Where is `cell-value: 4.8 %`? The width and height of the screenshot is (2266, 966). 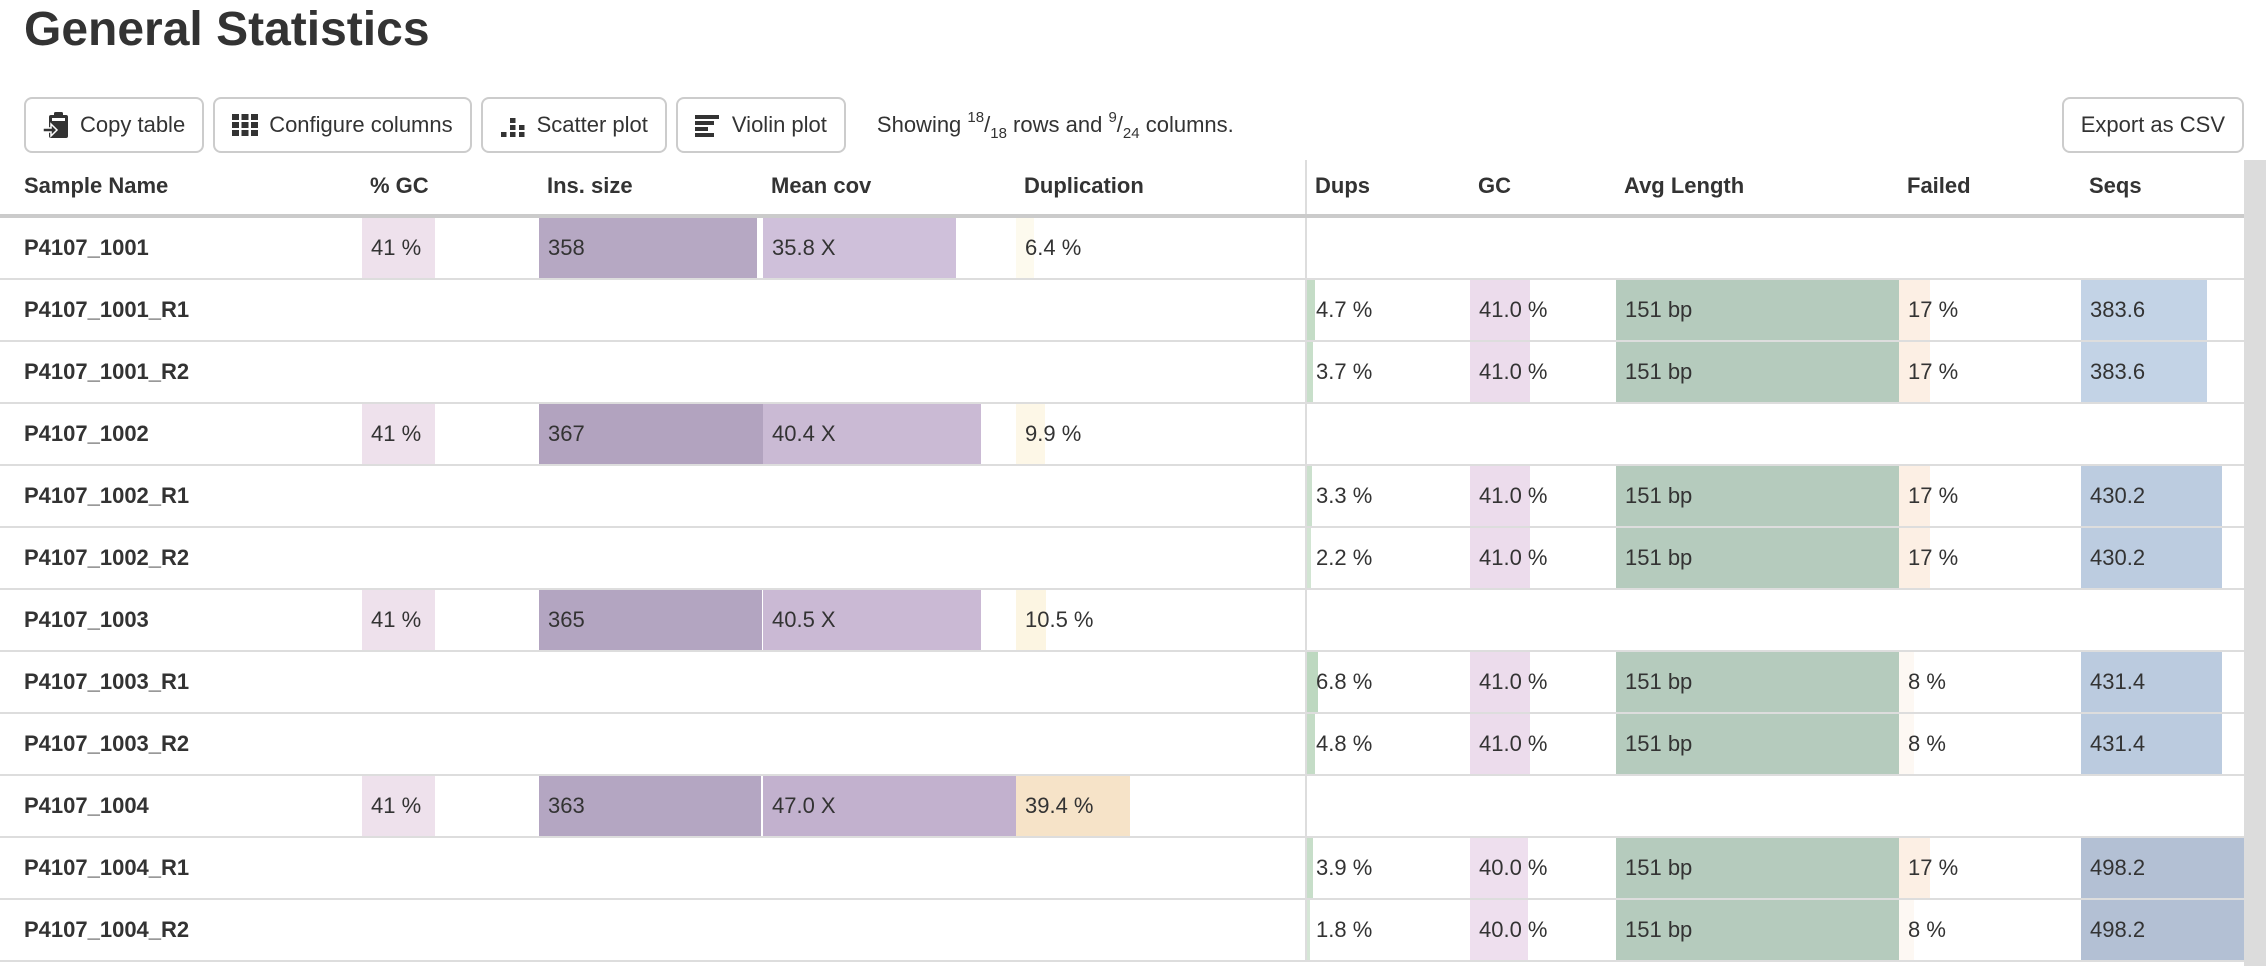 cell-value: 4.8 % is located at coordinates (1344, 743).